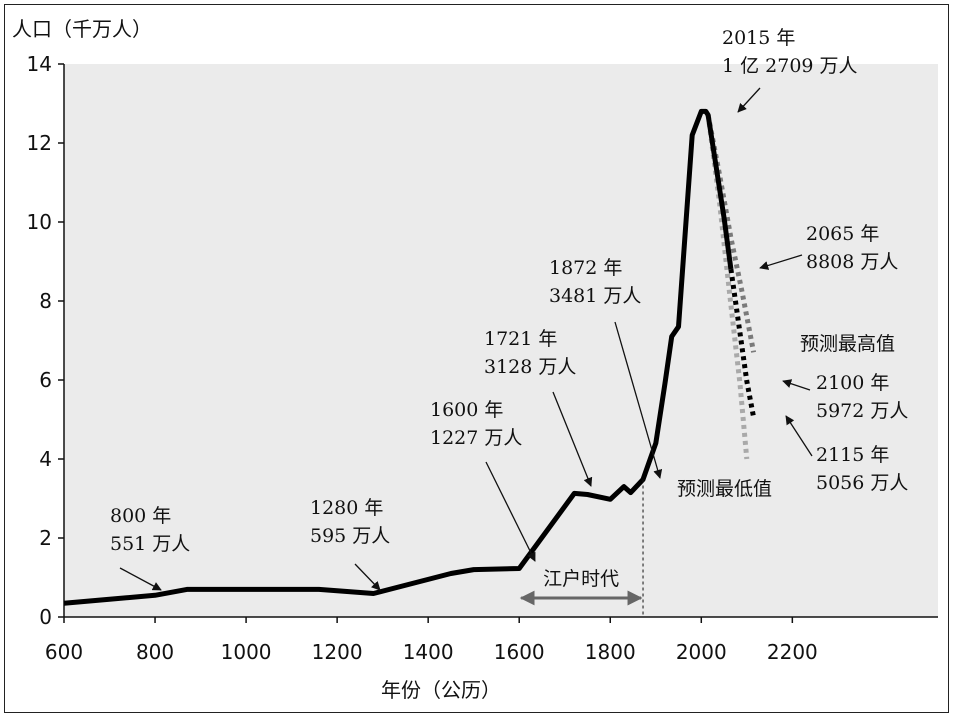  I want to click on annotation-year: 2015 年, so click(758, 38).